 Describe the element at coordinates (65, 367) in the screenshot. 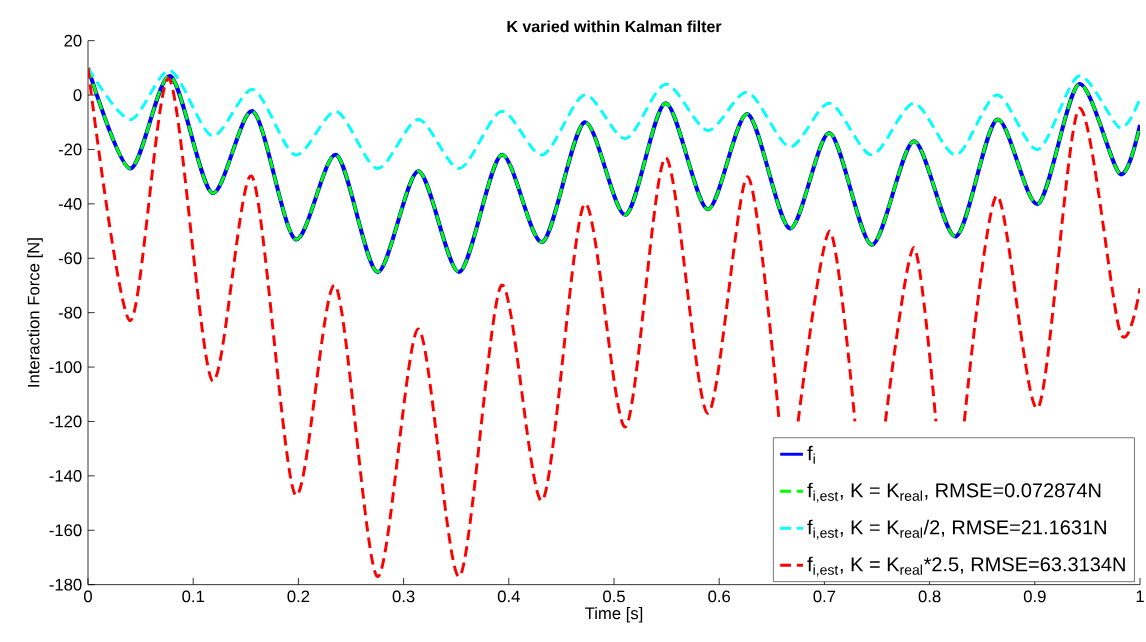

I see `y-tick-label: -100` at that location.